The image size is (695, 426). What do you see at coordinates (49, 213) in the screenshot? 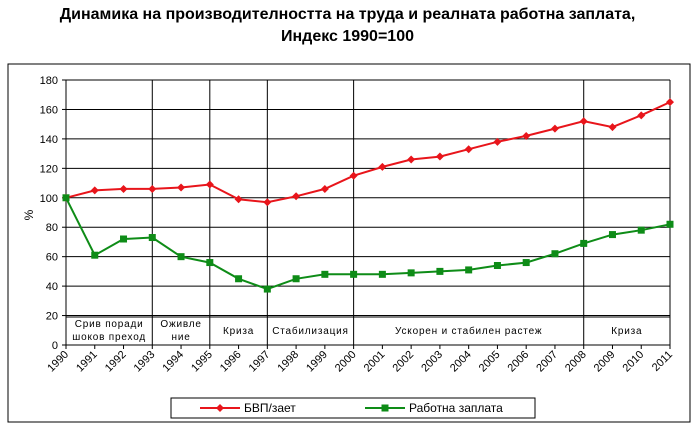
I see `y-axis-tick-labels: 0 20 40 60 80 100 120 140 160 180` at bounding box center [49, 213].